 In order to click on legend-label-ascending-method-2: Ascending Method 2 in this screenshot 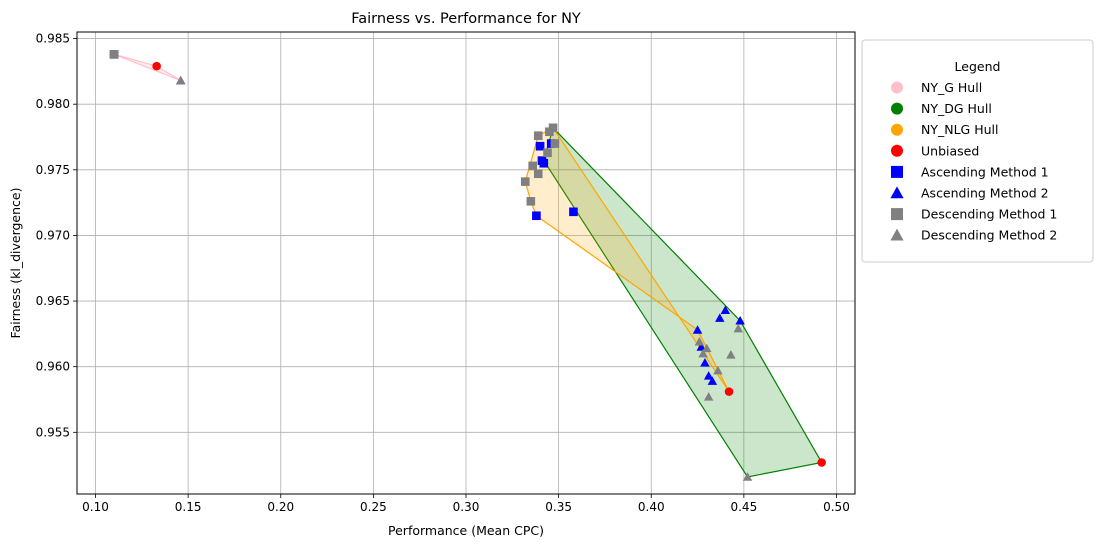, I will do `click(985, 193)`.